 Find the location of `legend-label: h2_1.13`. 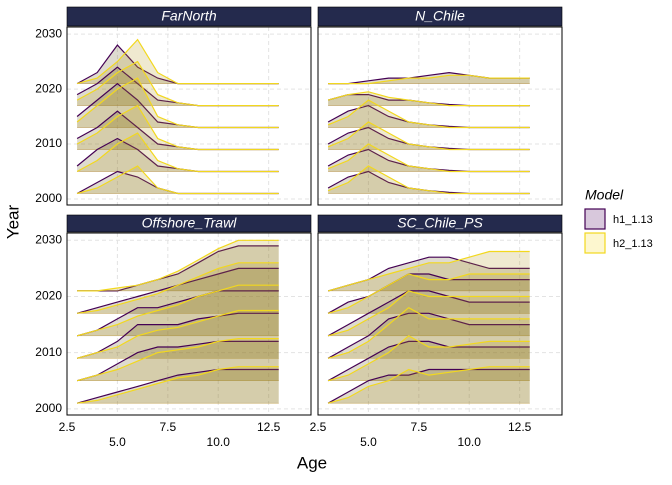

legend-label: h2_1.13 is located at coordinates (633, 244).